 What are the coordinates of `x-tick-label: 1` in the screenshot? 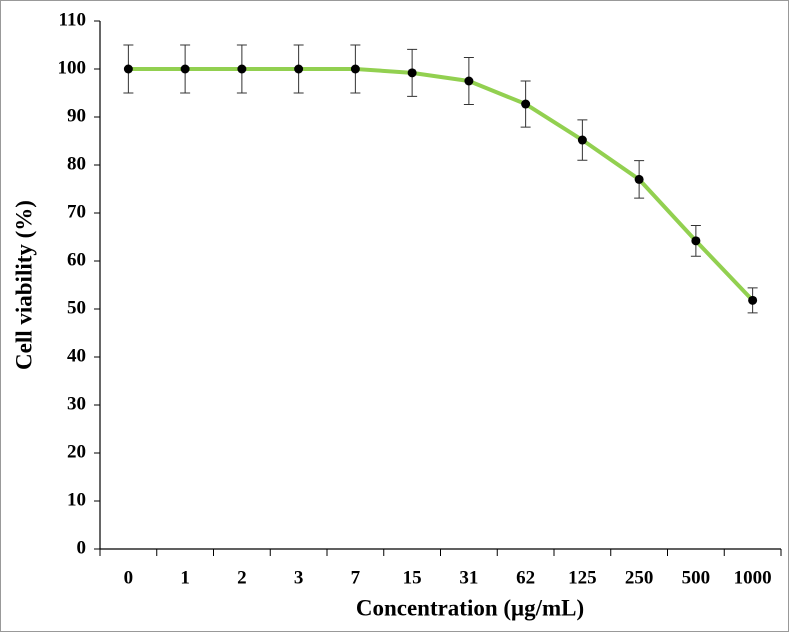 It's located at (185, 577).